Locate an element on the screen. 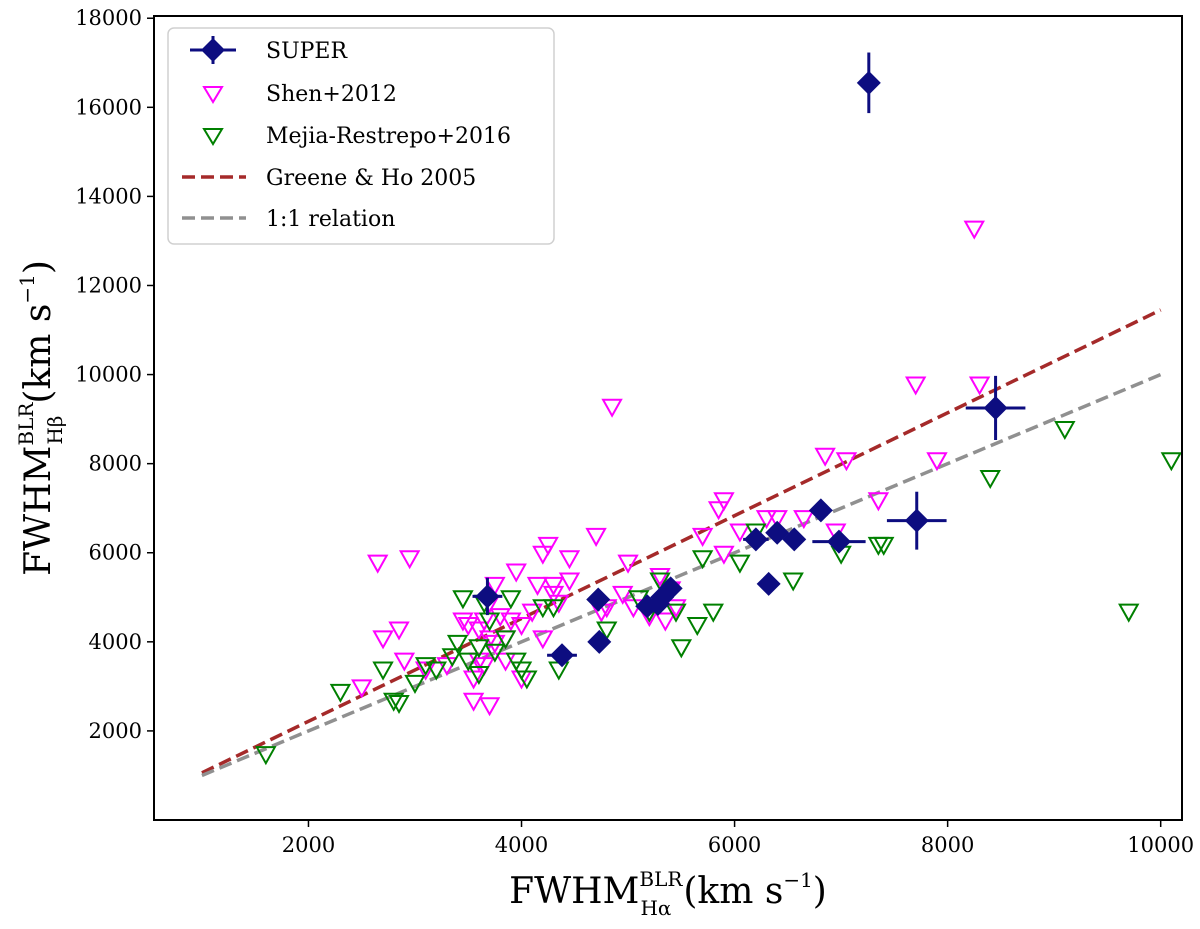 The image size is (1200, 929). y-tick-label: 14000 is located at coordinates (108, 196).